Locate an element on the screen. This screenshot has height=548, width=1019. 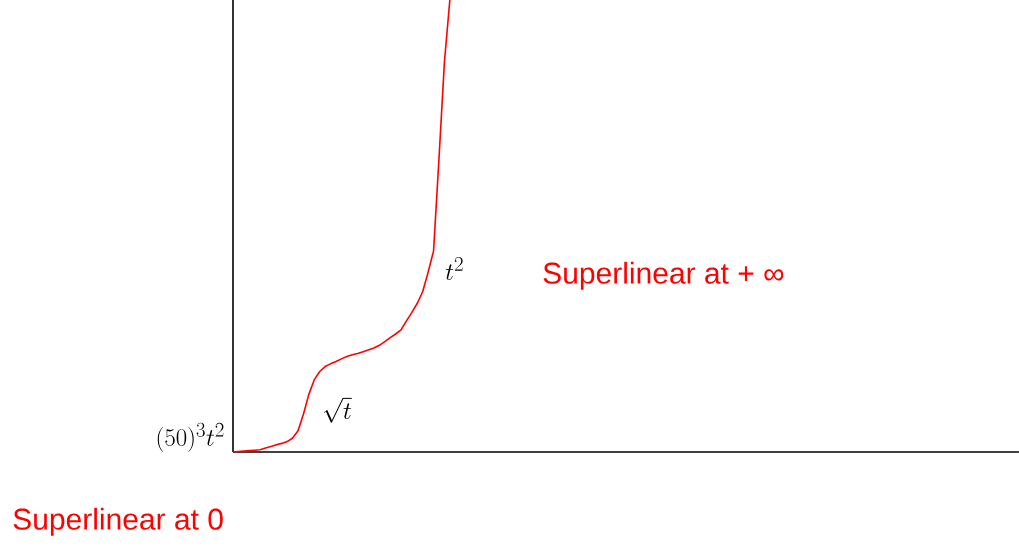
text: $(50)^3t^2$ is located at coordinates (190, 437).